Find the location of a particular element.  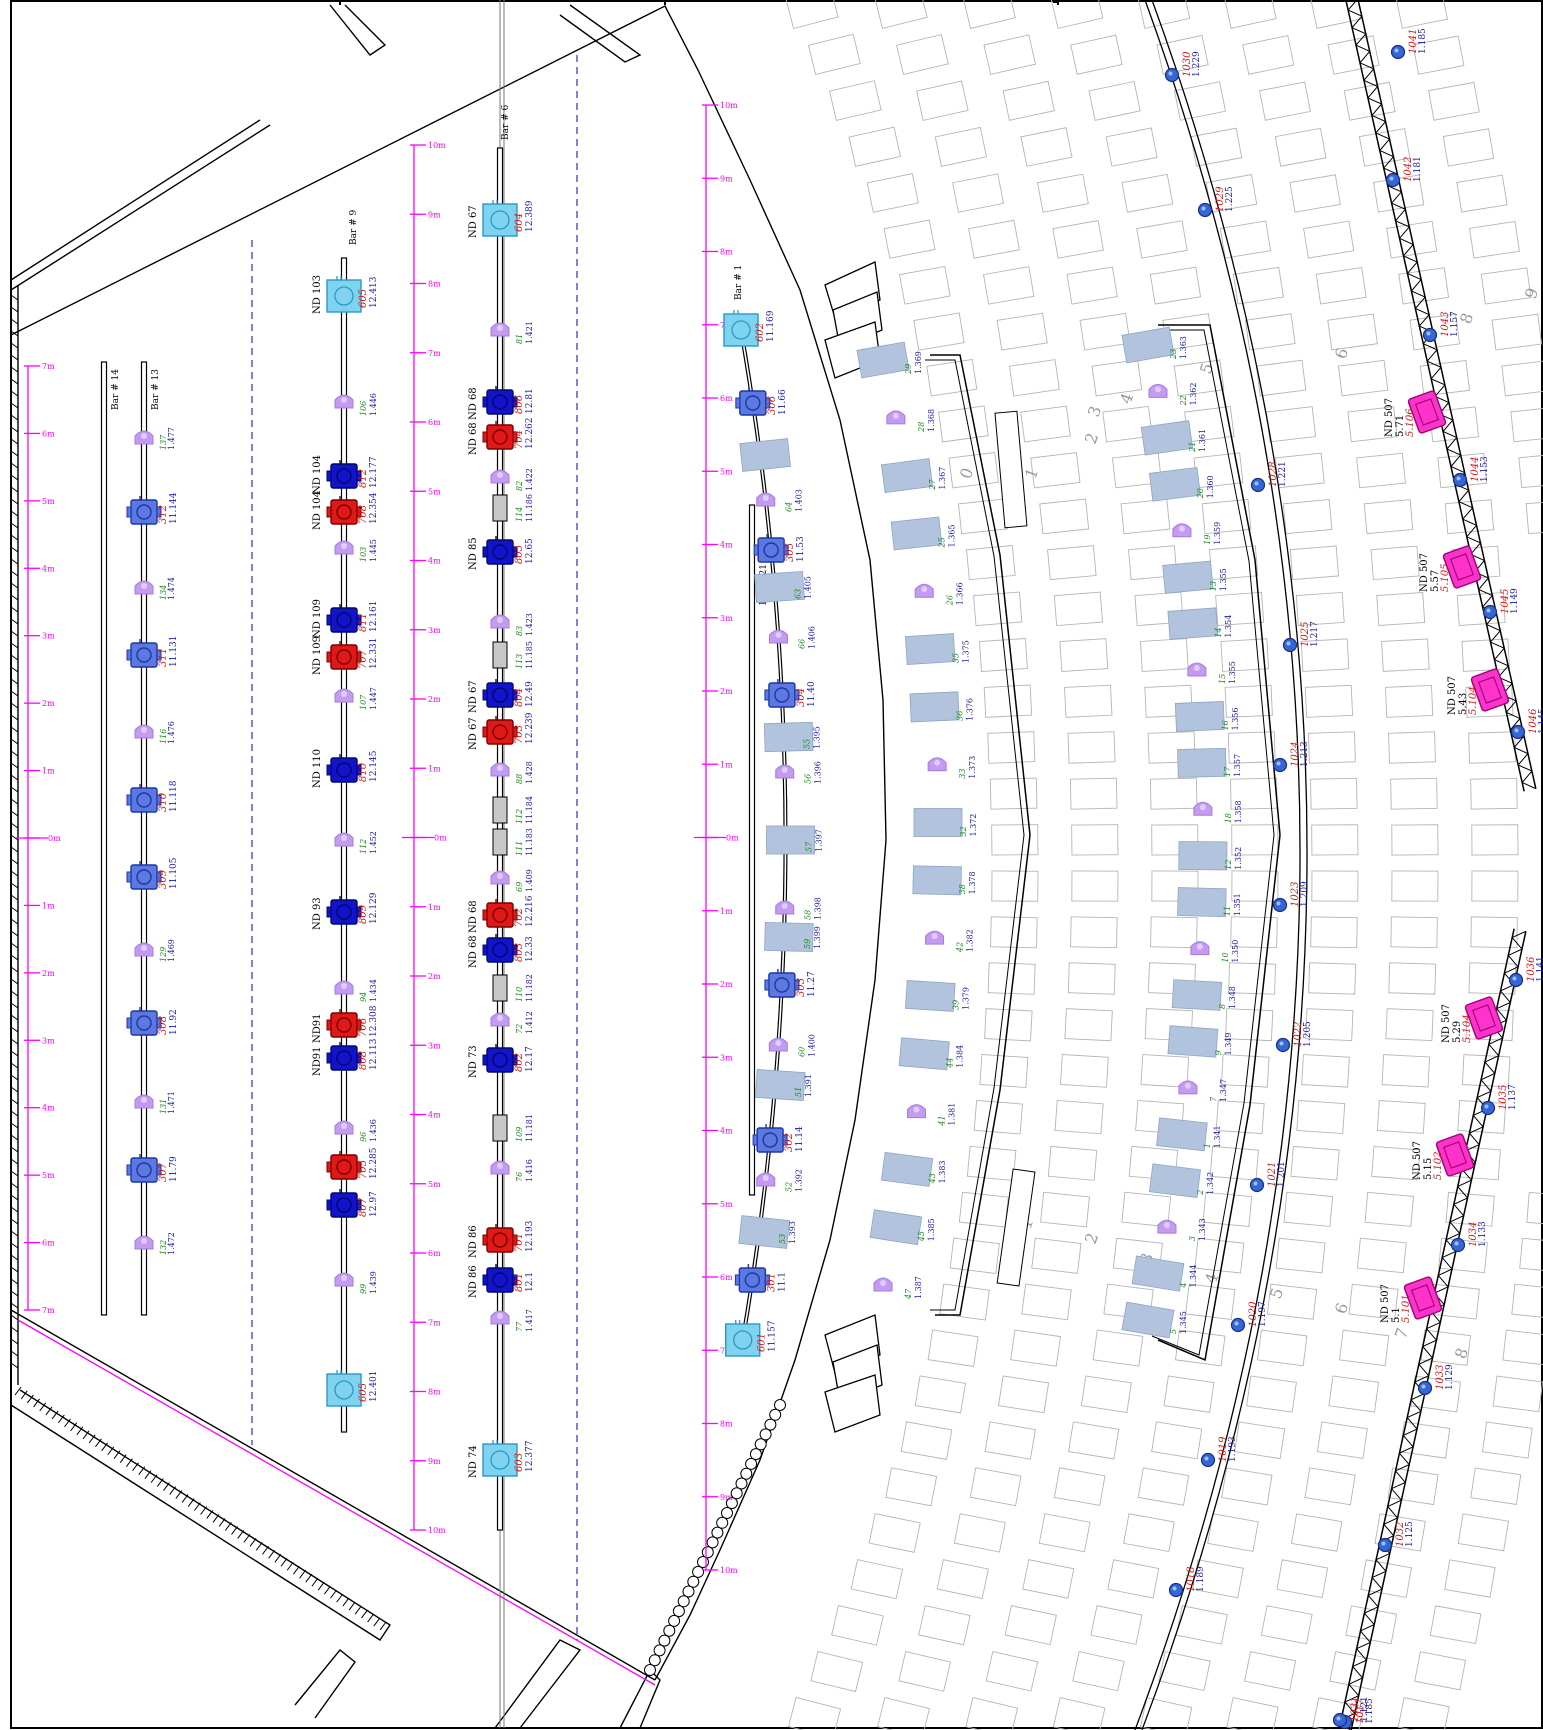

wash-channel: 96 is located at coordinates (363, 1137).